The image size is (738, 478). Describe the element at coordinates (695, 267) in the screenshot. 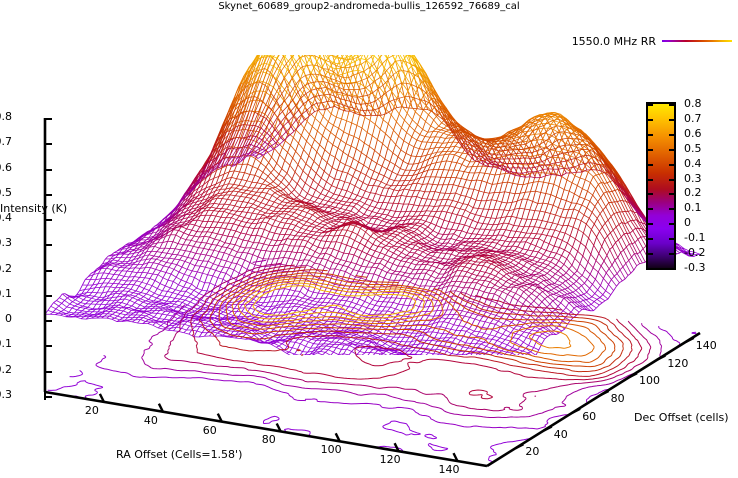

I see `colorbar-tick-label: -0.3` at that location.